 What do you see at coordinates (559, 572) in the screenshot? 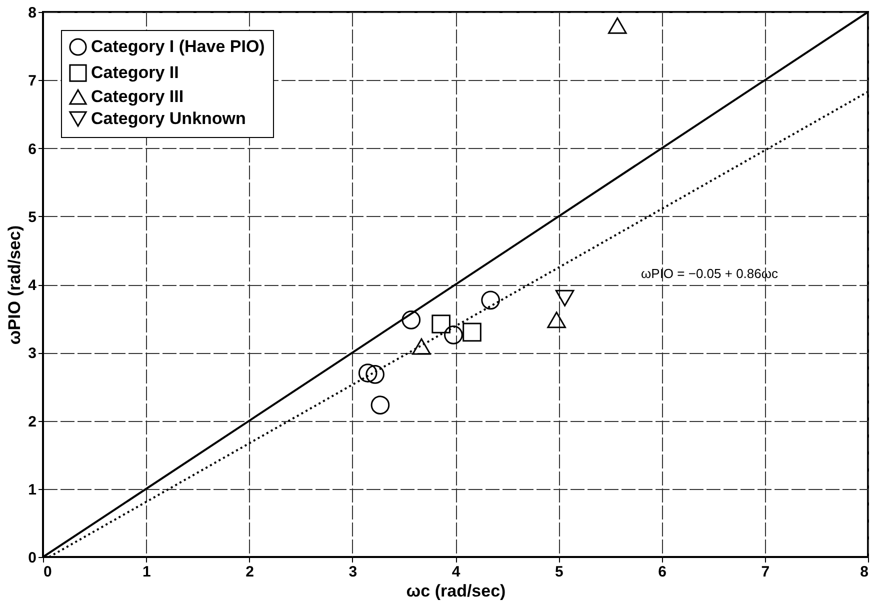
I see `x-tick-label: 5` at bounding box center [559, 572].